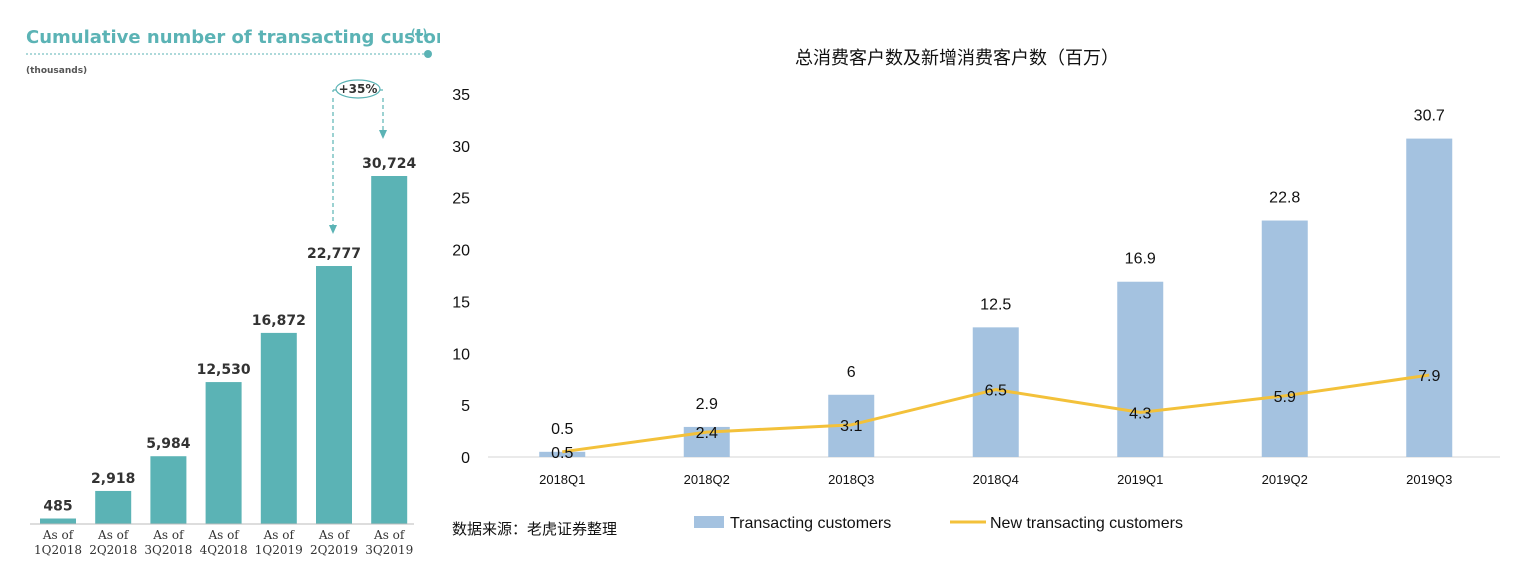  I want to click on bar-value-label: 12.5, so click(995, 304).